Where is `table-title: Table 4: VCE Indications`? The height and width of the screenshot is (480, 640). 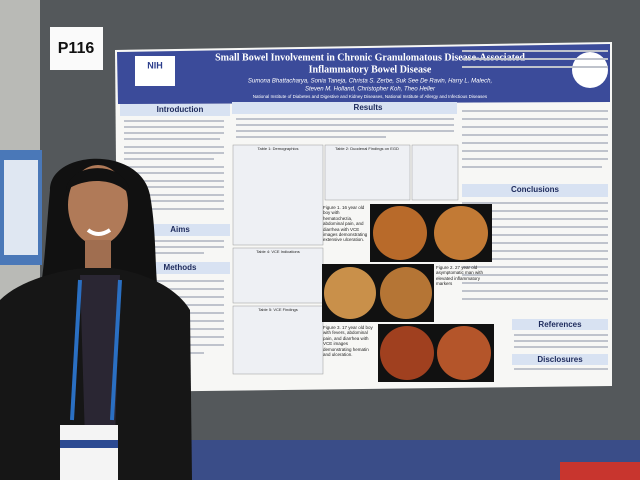 table-title: Table 4: VCE Indications is located at coordinates (278, 251).